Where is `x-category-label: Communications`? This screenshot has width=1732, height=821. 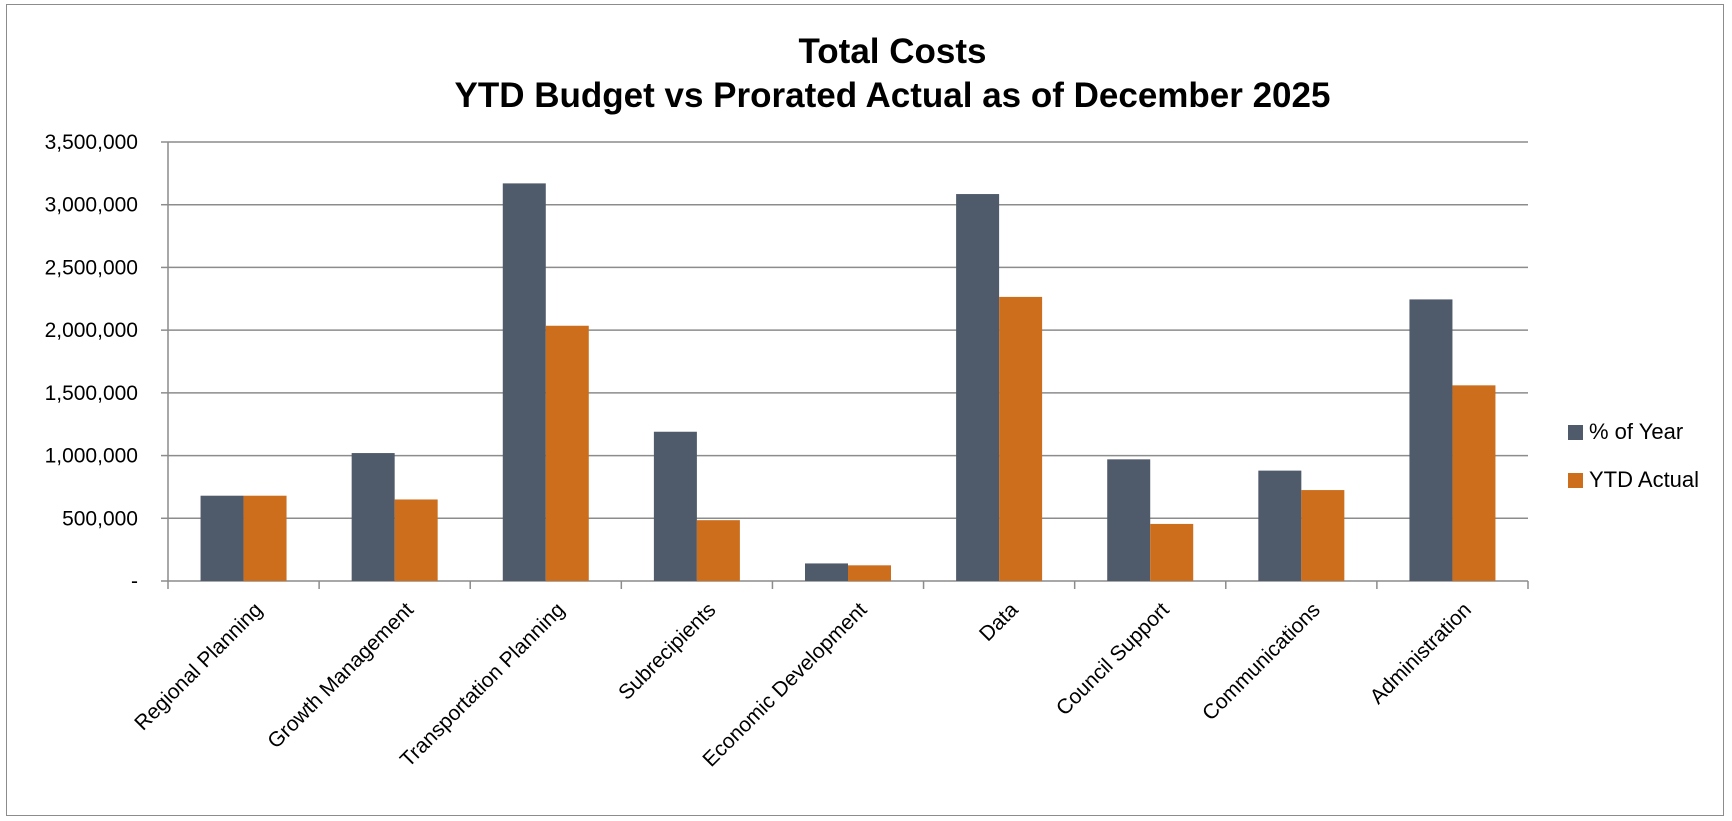 x-category-label: Communications is located at coordinates (1261, 661).